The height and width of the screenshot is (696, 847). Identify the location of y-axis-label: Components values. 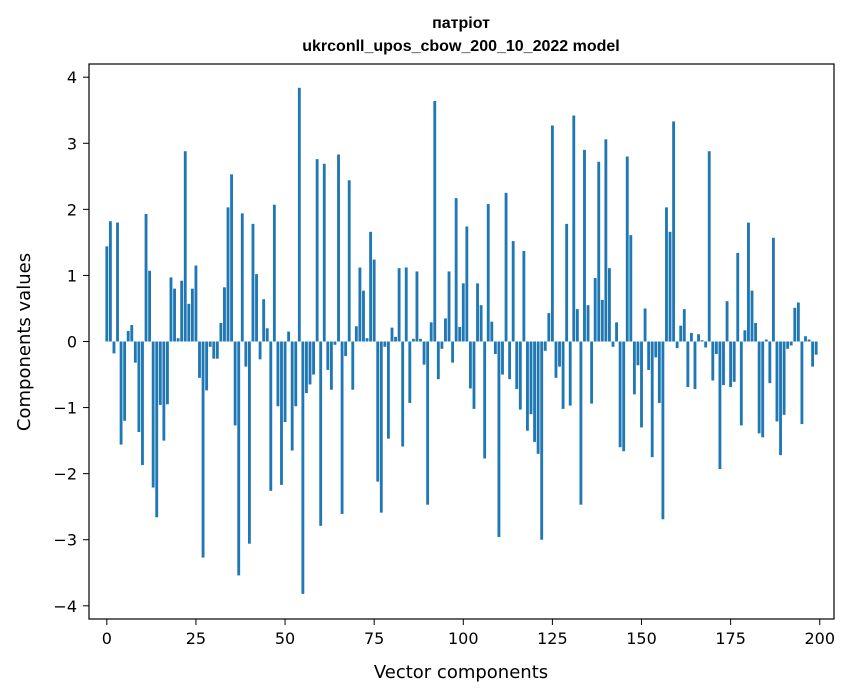
(24, 342).